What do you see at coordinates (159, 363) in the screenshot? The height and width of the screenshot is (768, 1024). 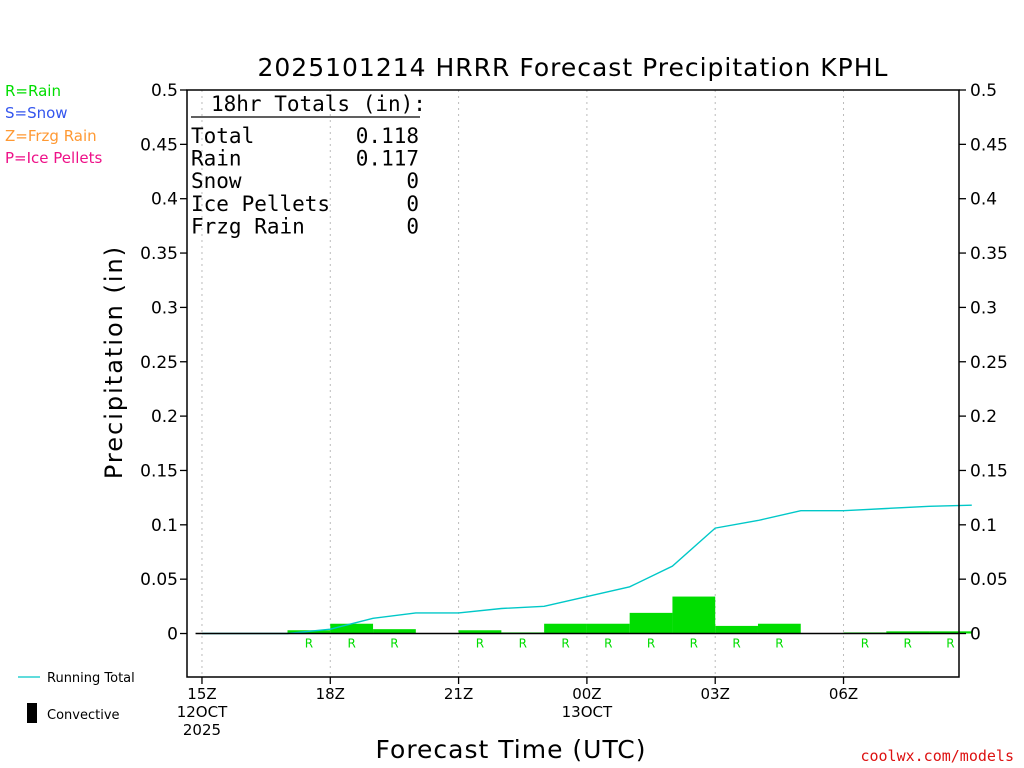 I see `y-tick-label-left: 0.25` at bounding box center [159, 363].